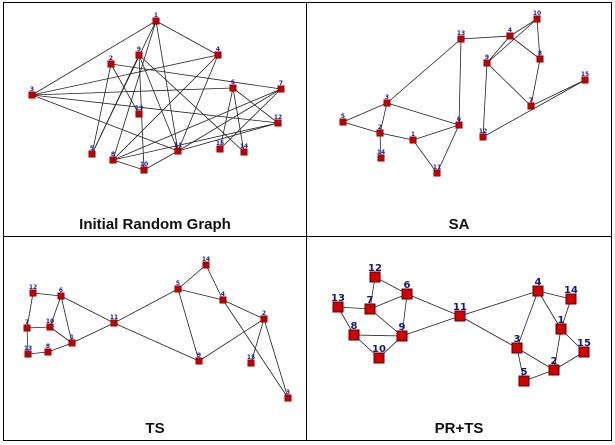 This screenshot has width=615, height=445. What do you see at coordinates (538, 282) in the screenshot?
I see `graph-node-label: 4` at bounding box center [538, 282].